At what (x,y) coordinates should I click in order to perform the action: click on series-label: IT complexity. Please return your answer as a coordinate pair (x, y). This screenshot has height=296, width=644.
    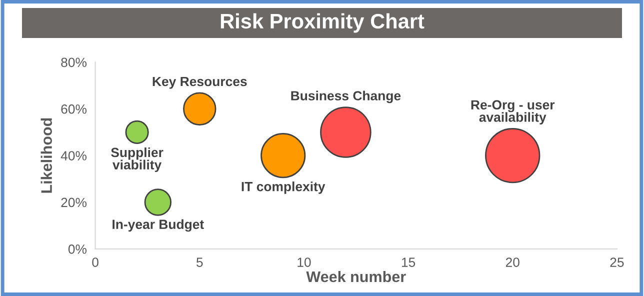
    Looking at the image, I should click on (284, 188).